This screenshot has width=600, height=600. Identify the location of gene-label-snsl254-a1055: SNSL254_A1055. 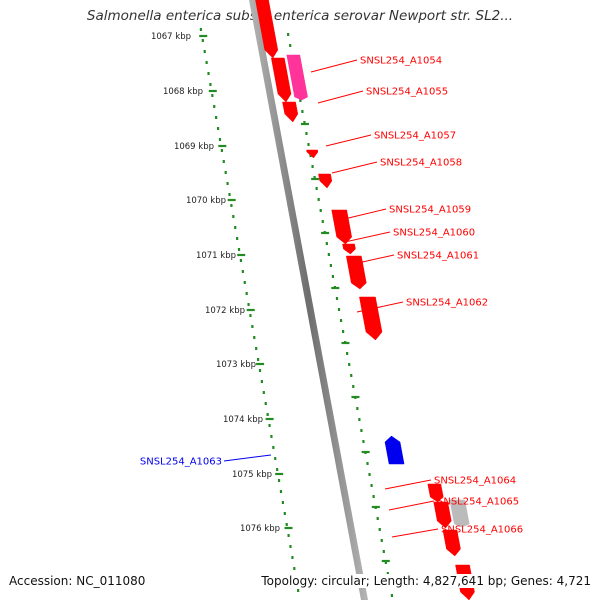
(407, 92).